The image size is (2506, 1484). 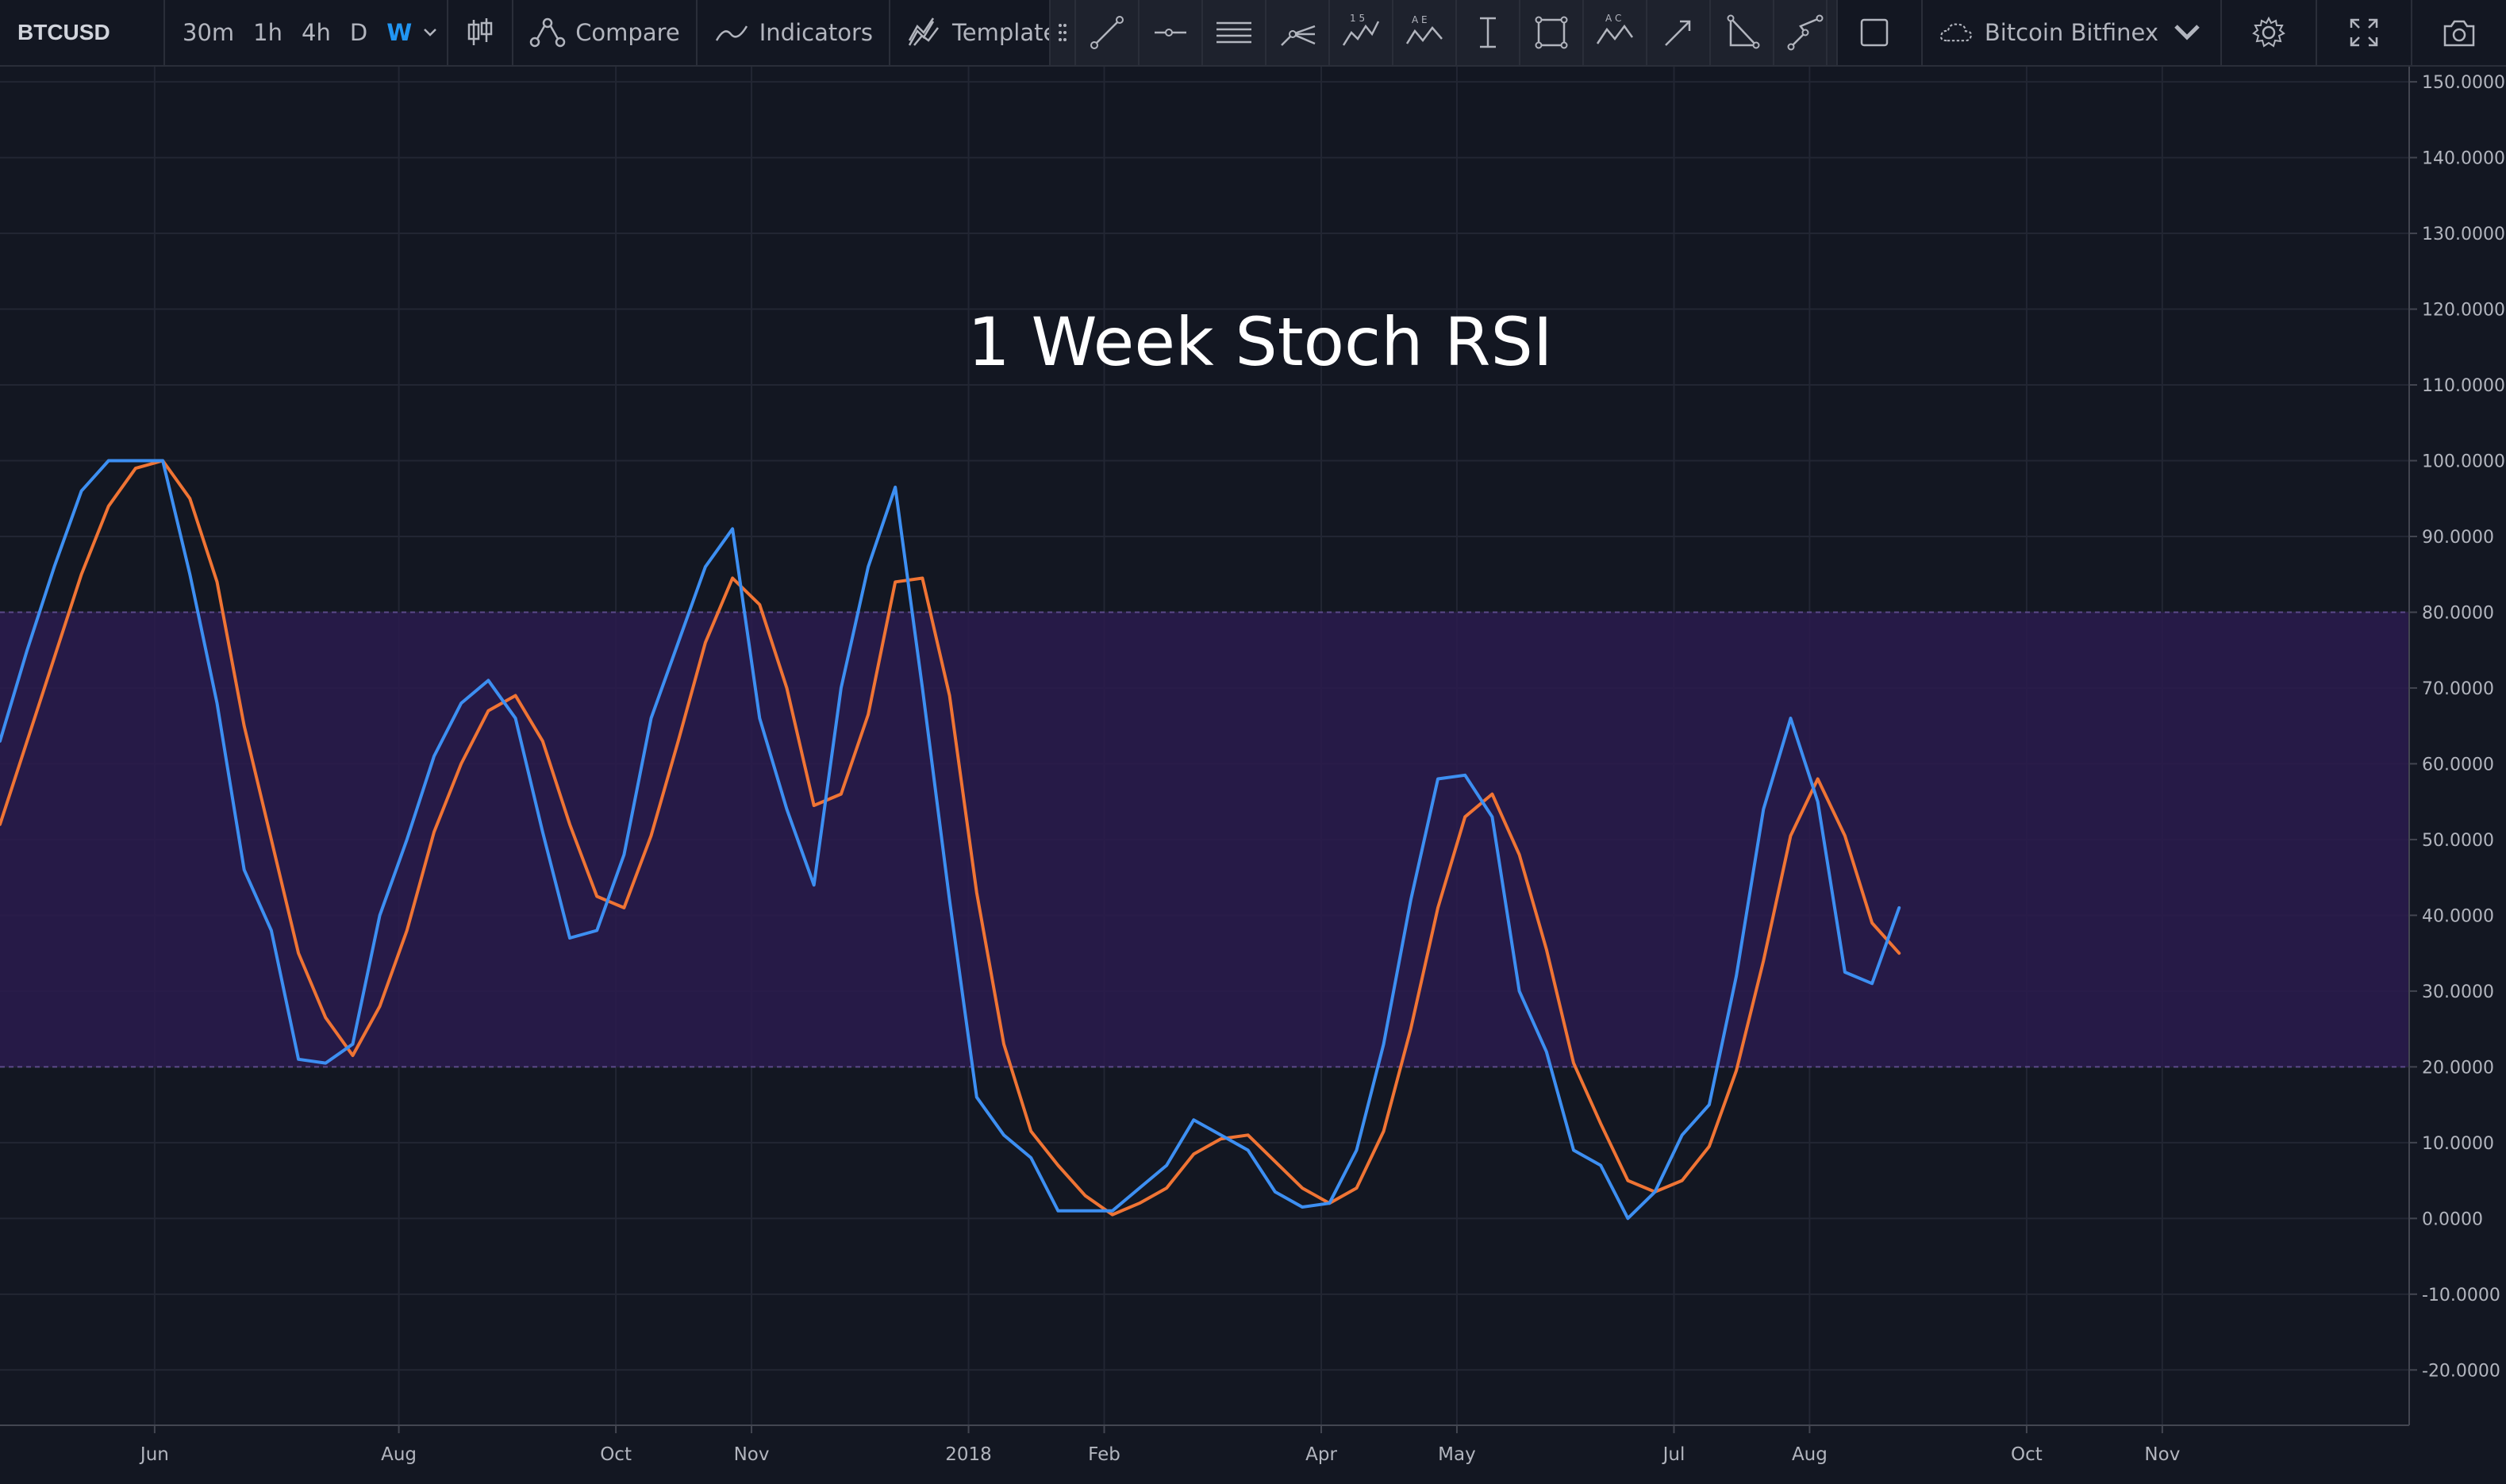 I want to click on horizontal-ray-tool, so click(x=1171, y=32).